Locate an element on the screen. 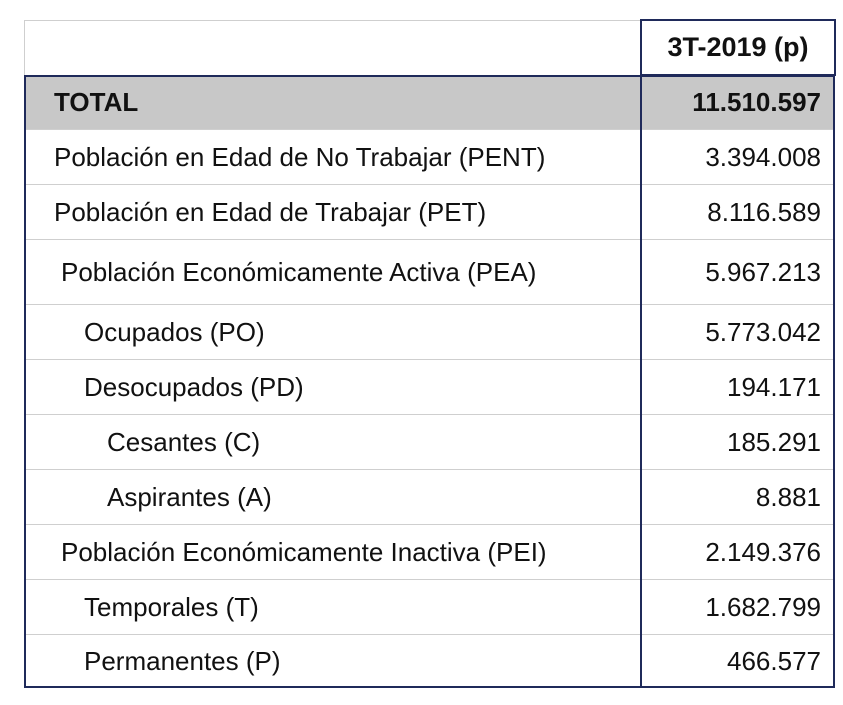 Image resolution: width=843 pixels, height=705 pixels. row-label: Población en Edad de No Trabajar (PENT) is located at coordinates (332, 157).